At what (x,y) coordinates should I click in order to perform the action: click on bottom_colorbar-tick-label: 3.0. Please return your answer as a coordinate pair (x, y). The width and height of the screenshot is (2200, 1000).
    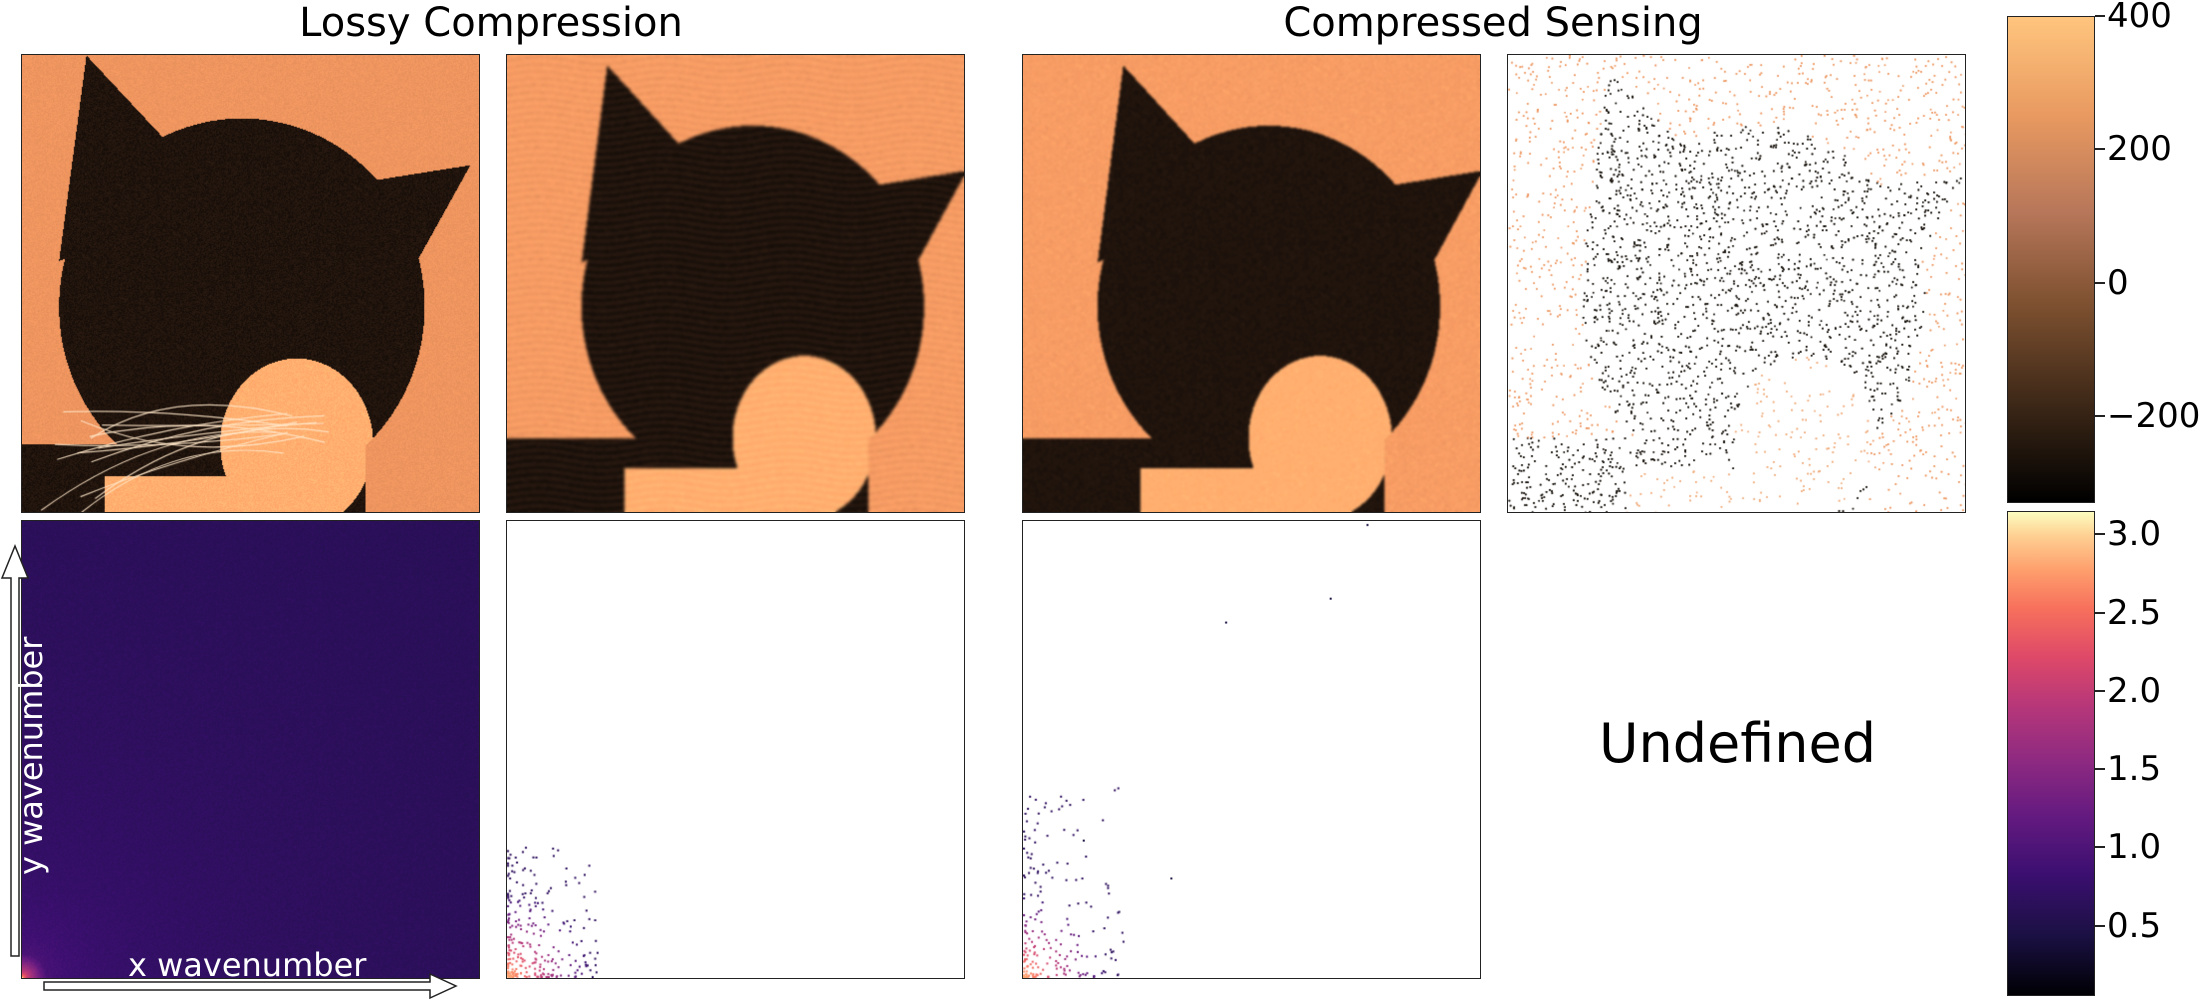
    Looking at the image, I should click on (2134, 534).